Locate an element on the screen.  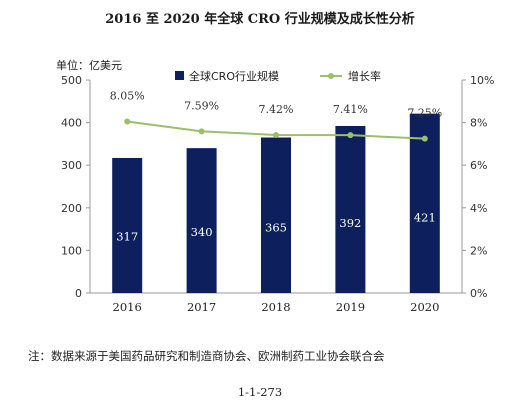
left-tick-label: 300 is located at coordinates (71, 165).